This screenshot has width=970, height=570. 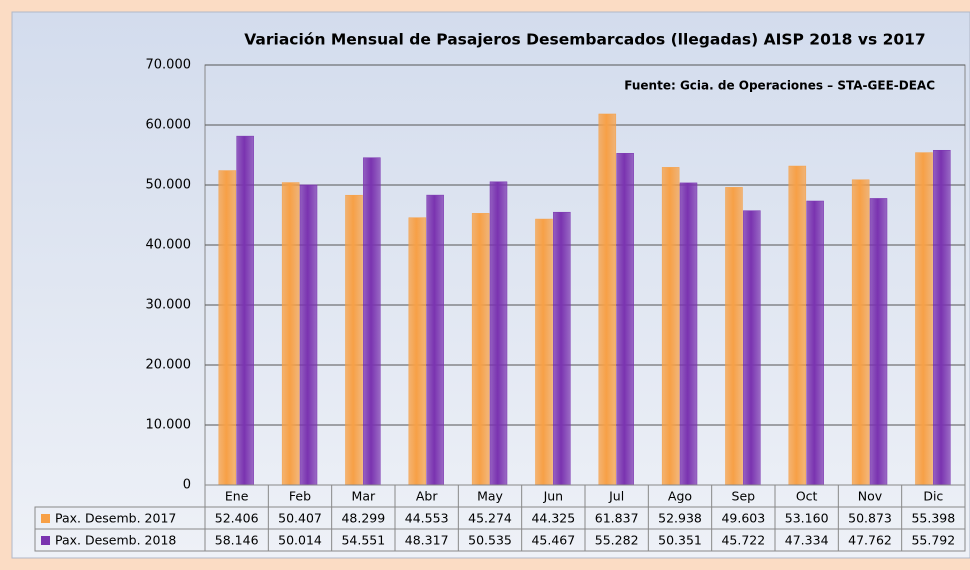 What do you see at coordinates (744, 496) in the screenshot?
I see `x-tick-label: Sep` at bounding box center [744, 496].